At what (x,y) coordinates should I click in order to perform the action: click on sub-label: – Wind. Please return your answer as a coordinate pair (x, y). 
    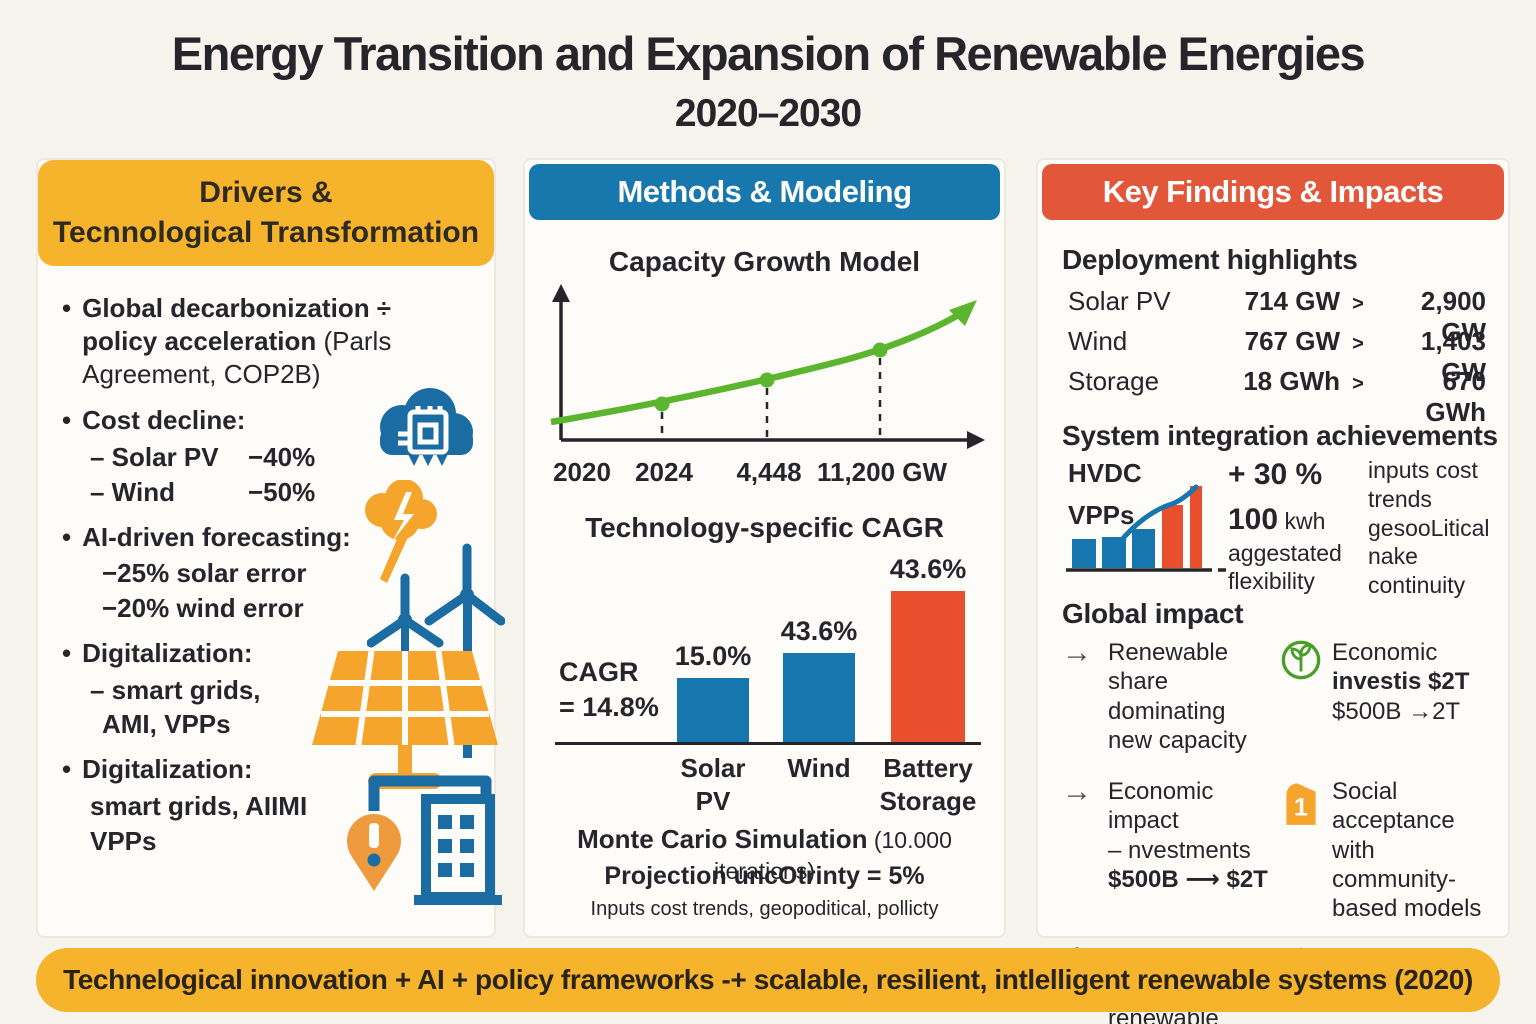
    Looking at the image, I should click on (132, 491).